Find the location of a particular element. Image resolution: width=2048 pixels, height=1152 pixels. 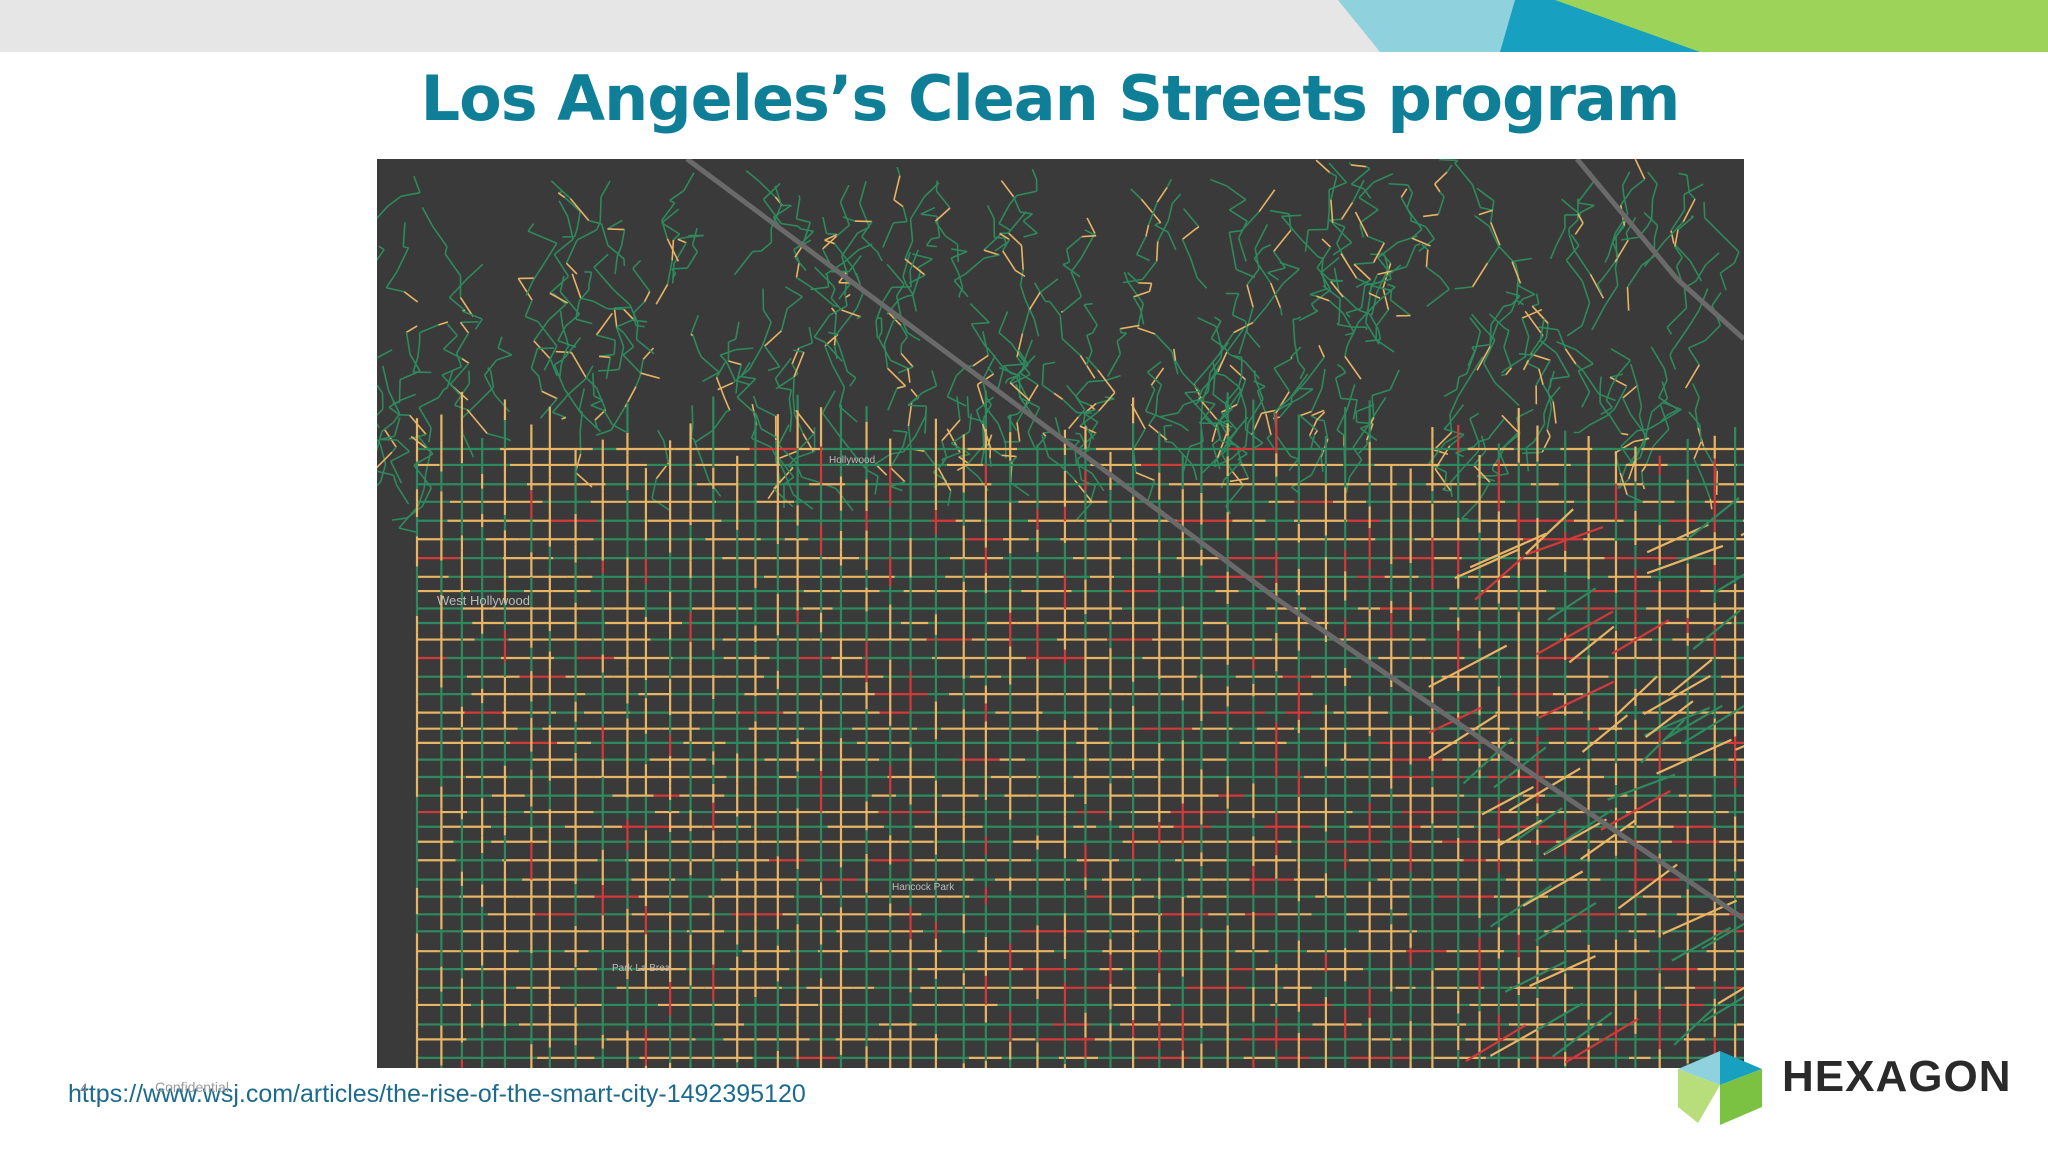

logo-part is located at coordinates (1699, 1096).